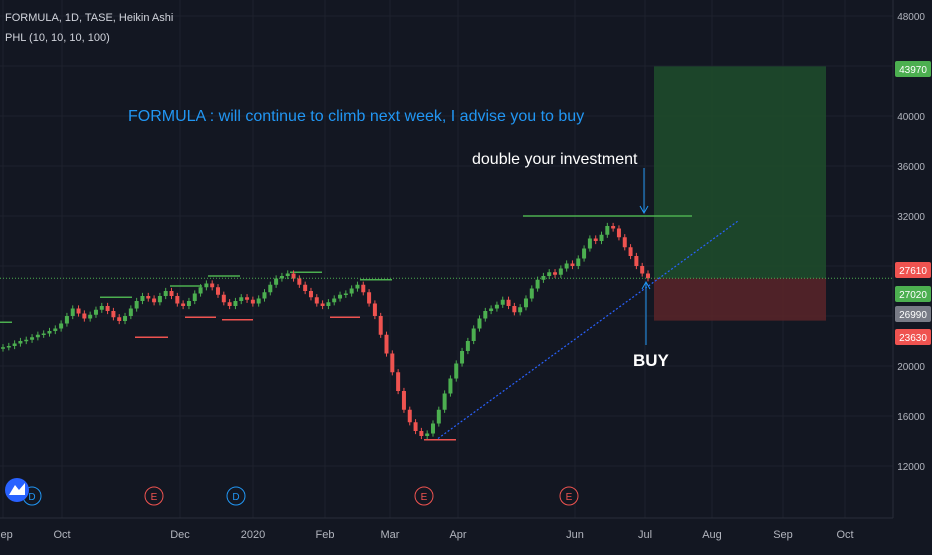 The height and width of the screenshot is (555, 932). I want to click on price-label: 27020, so click(913, 295).